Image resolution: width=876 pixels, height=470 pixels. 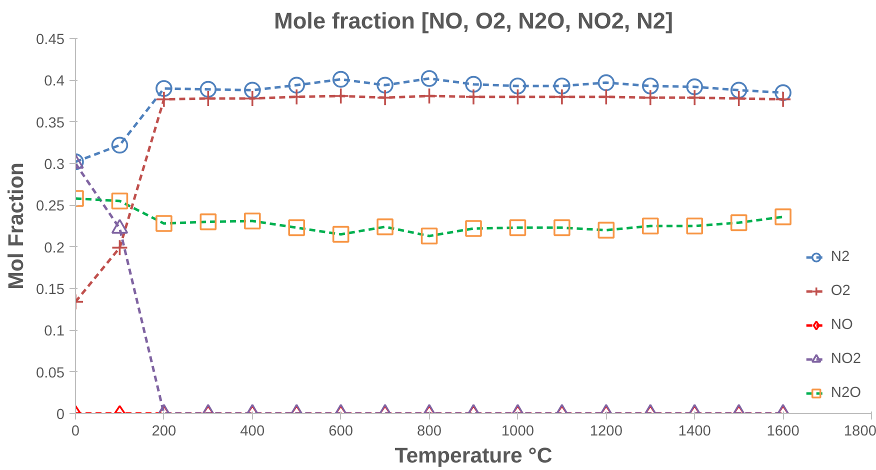 What do you see at coordinates (50, 373) in the screenshot?
I see `y-tick-label: 0.05` at bounding box center [50, 373].